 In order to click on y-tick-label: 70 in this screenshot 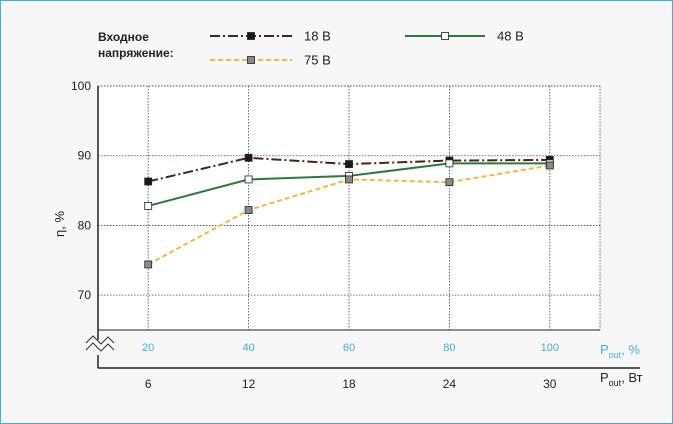, I will do `click(85, 295)`.